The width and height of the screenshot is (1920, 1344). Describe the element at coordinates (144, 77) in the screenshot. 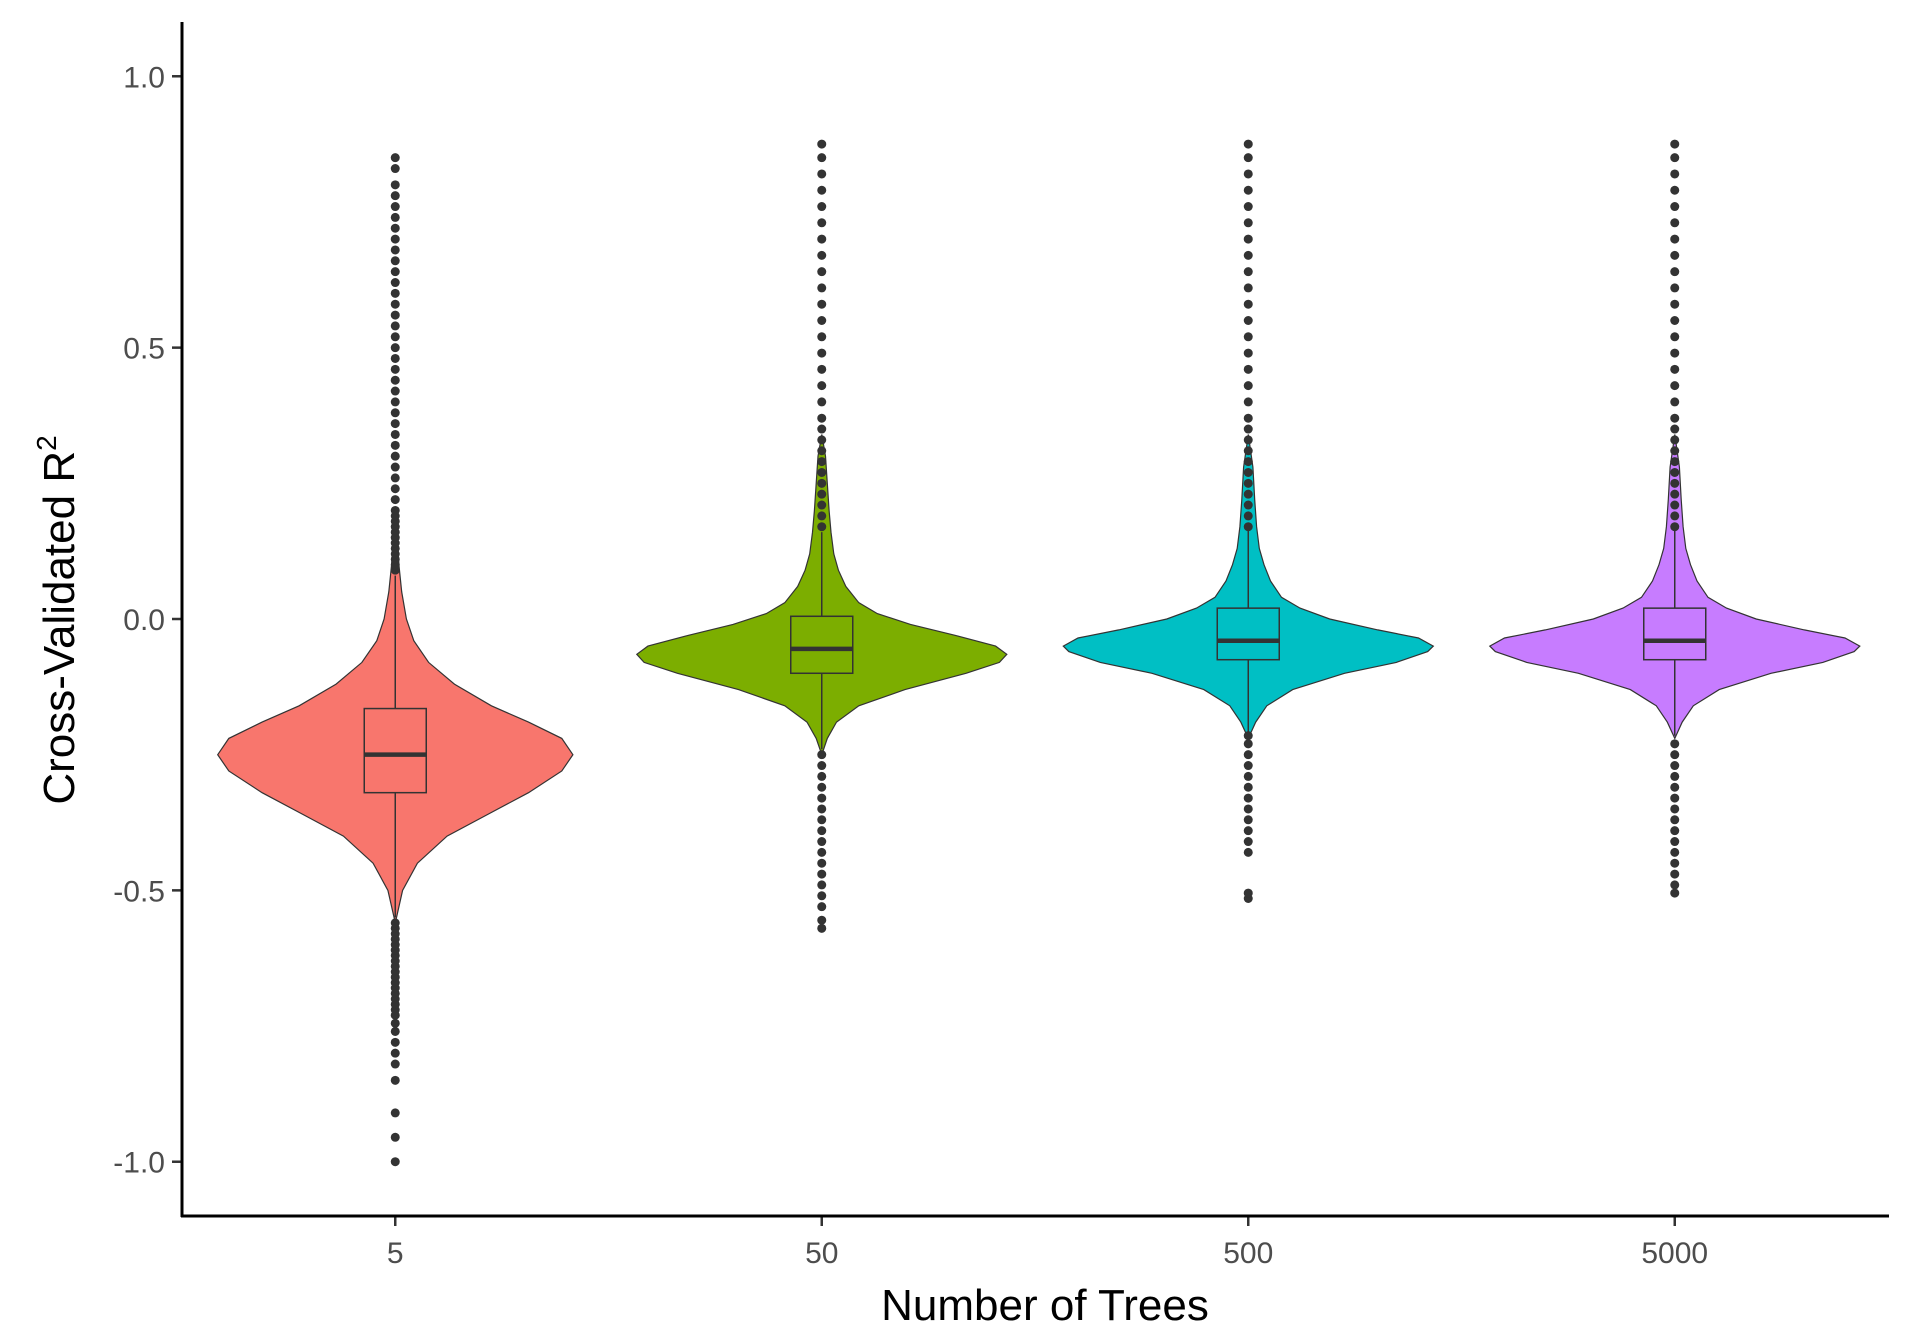

I see `y-tick-label: 1.0` at that location.